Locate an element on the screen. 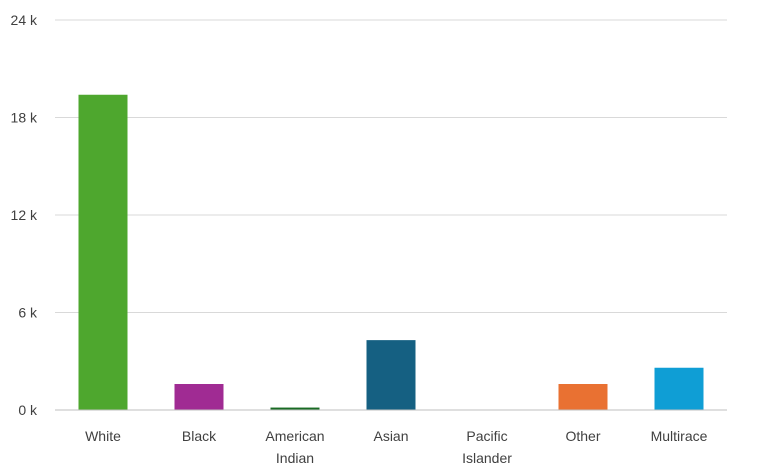 Image resolution: width=763 pixels, height=466 pixels. x-tick-label: Multirace is located at coordinates (679, 436).